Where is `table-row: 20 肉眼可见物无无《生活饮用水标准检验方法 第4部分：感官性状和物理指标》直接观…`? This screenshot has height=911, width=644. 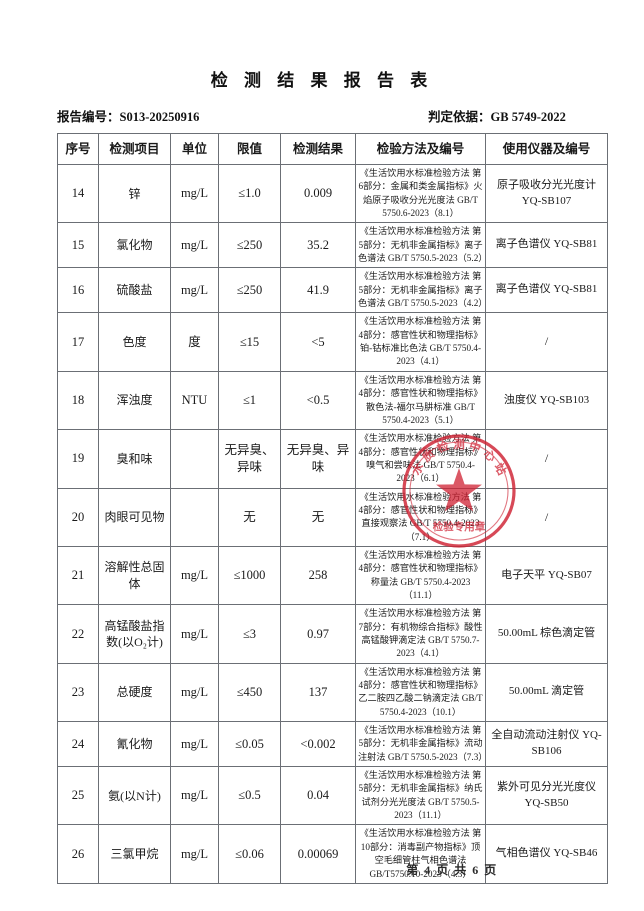 table-row: 20 肉眼可见物无无《生活饮用水标准检验方法 第4部分：感官性状和物理指标》直接观… is located at coordinates (332, 517).